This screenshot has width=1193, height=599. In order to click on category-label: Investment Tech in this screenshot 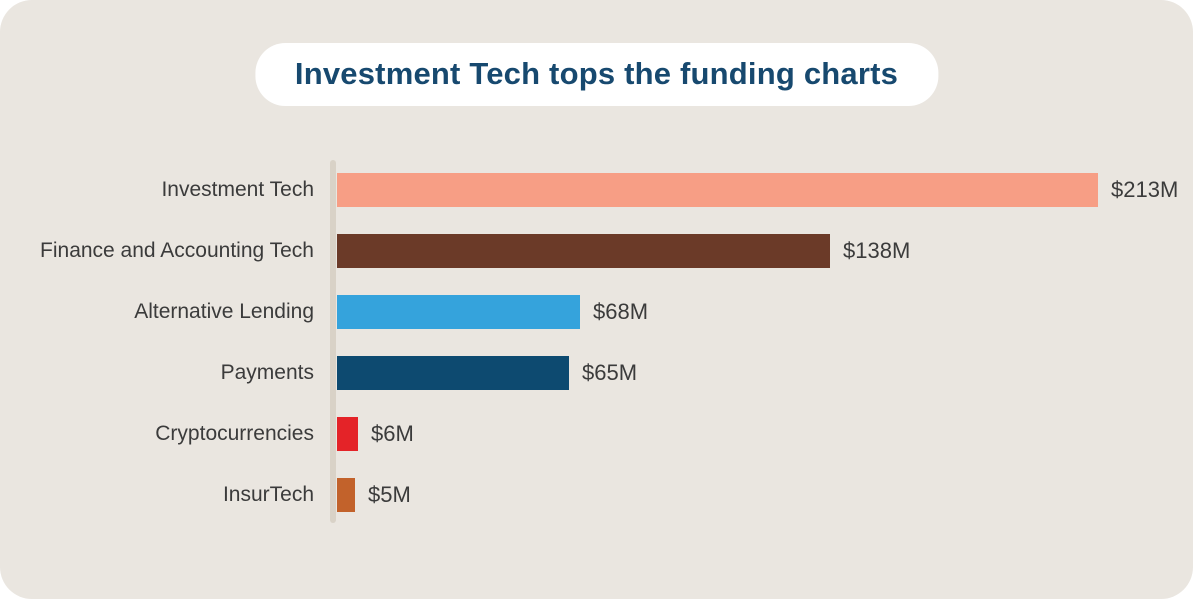, I will do `click(237, 189)`.